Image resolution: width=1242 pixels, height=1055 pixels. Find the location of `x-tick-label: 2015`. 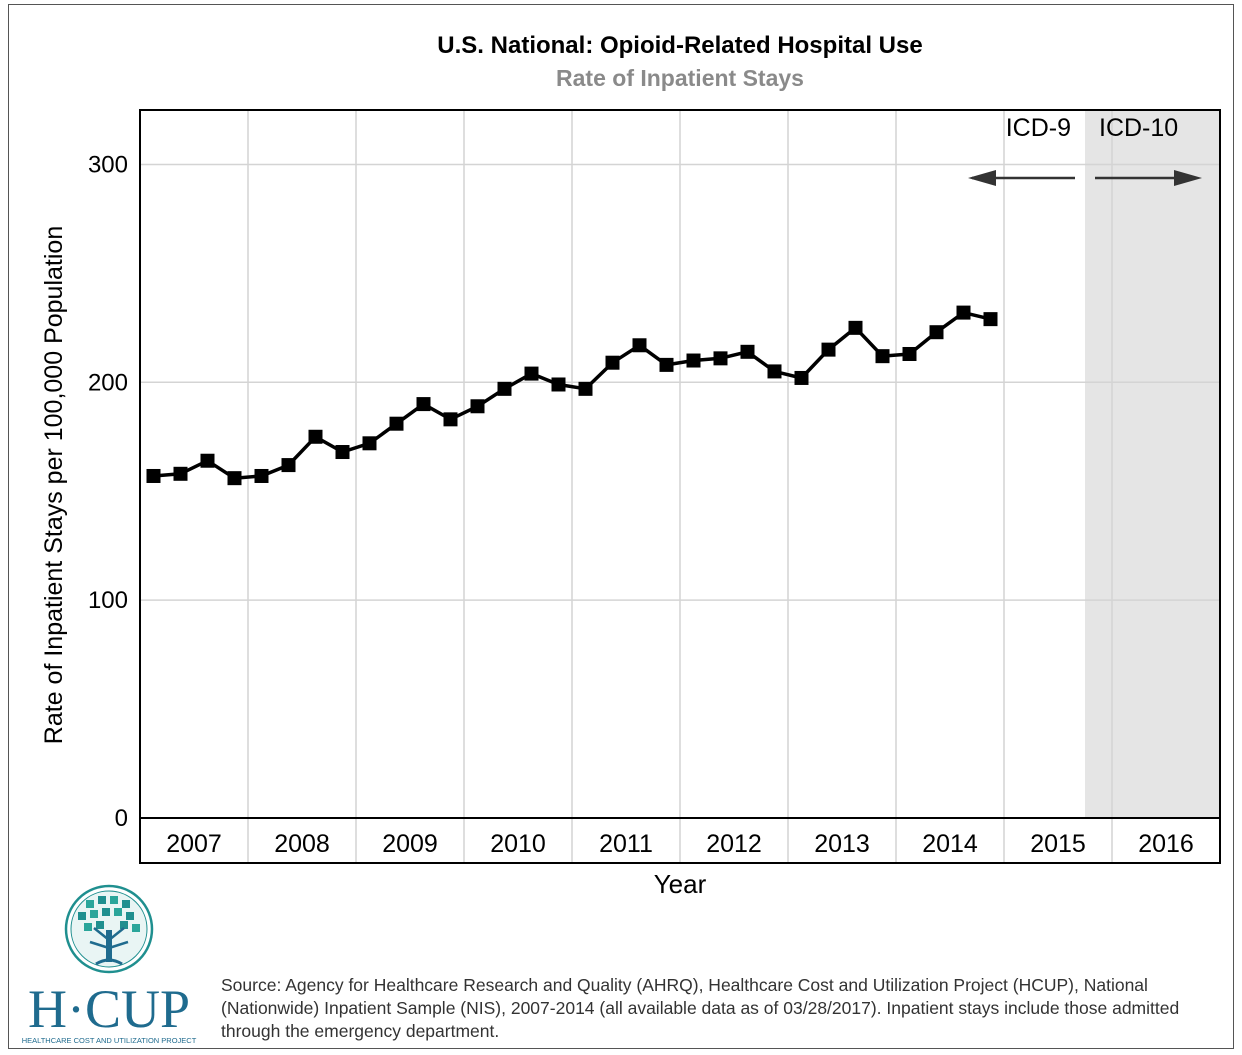

x-tick-label: 2015 is located at coordinates (1058, 844).